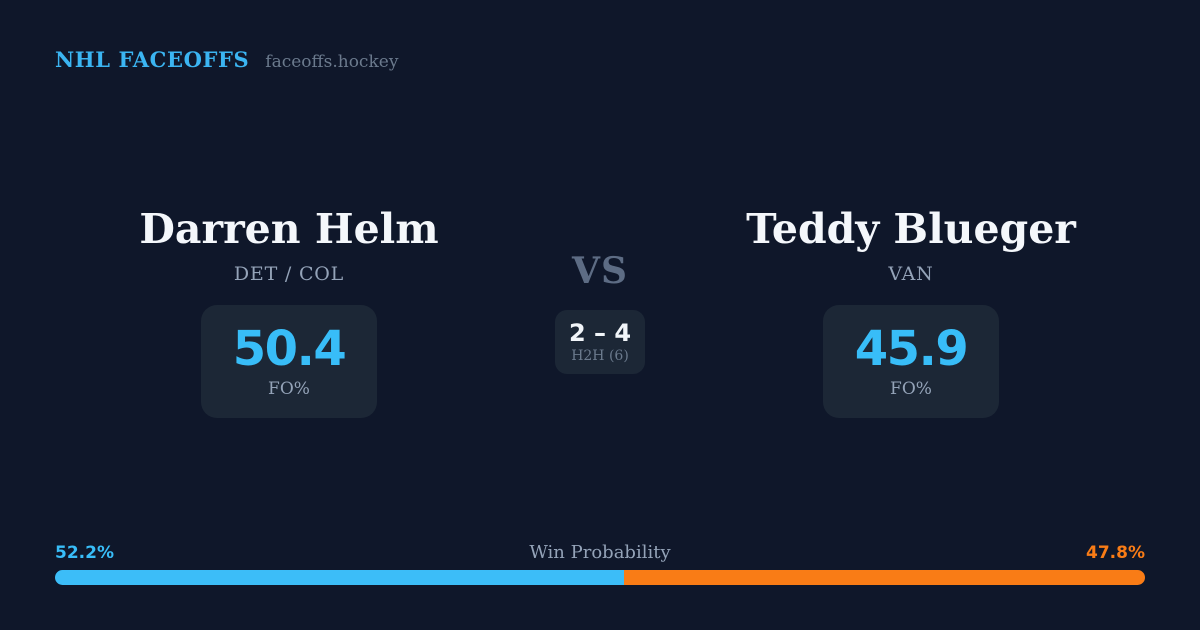 The image size is (1200, 630). Describe the element at coordinates (152, 59) in the screenshot. I see `brand-title: NHL FACEOFFS` at that location.